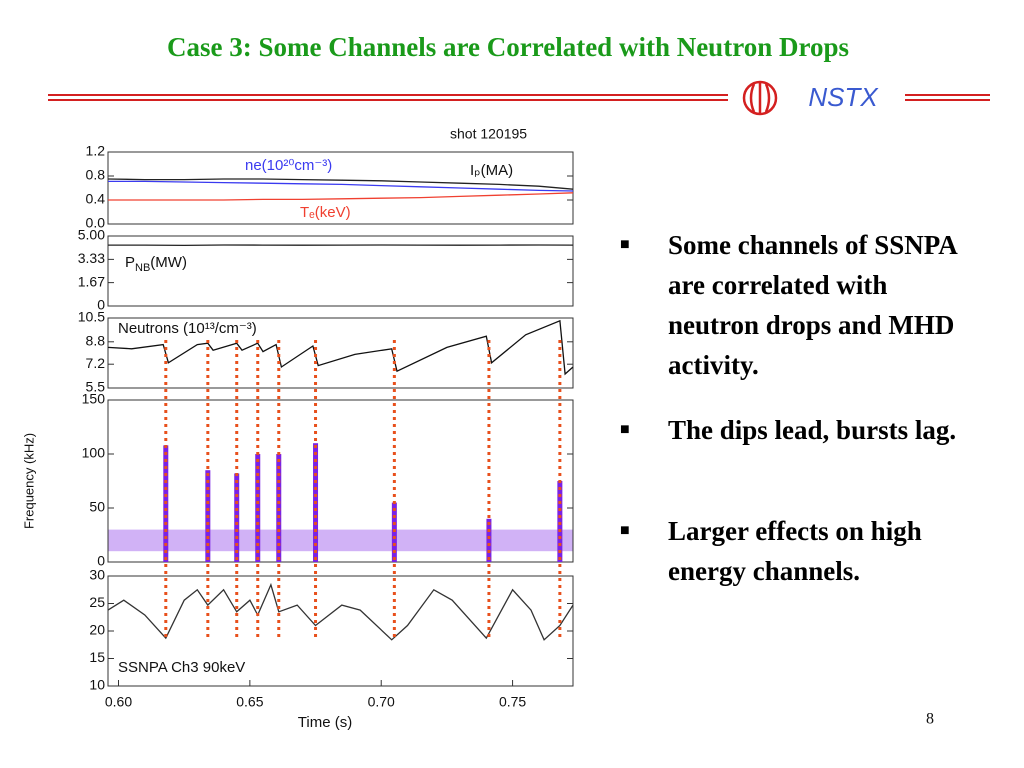 The image size is (1024, 768). What do you see at coordinates (381, 702) in the screenshot?
I see `x-tick-label: 0.70` at bounding box center [381, 702].